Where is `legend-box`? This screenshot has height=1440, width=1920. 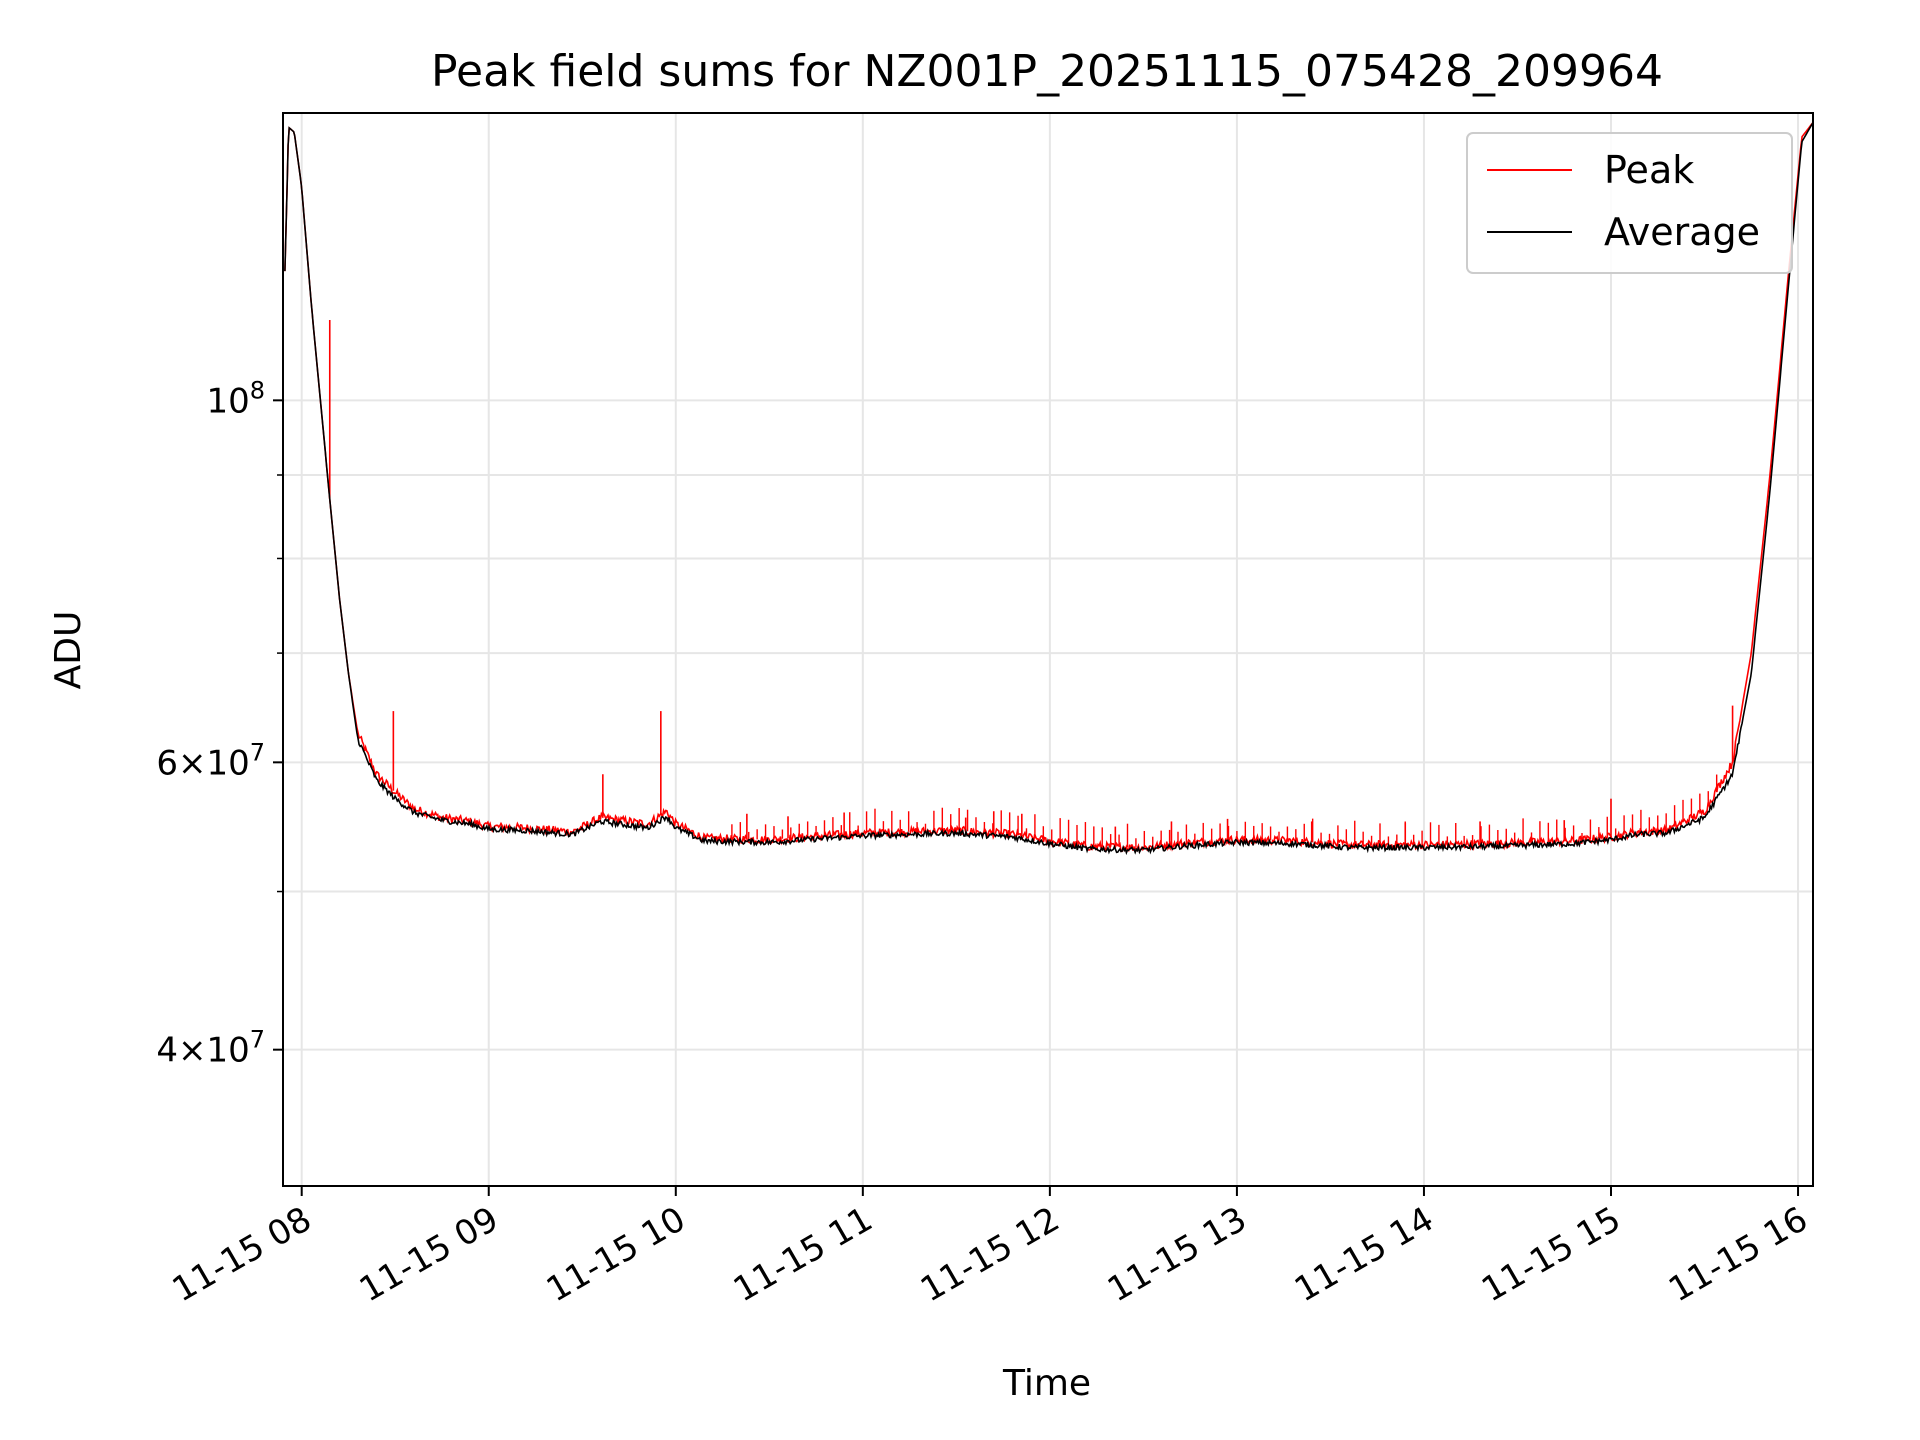 legend-box is located at coordinates (1629, 203).